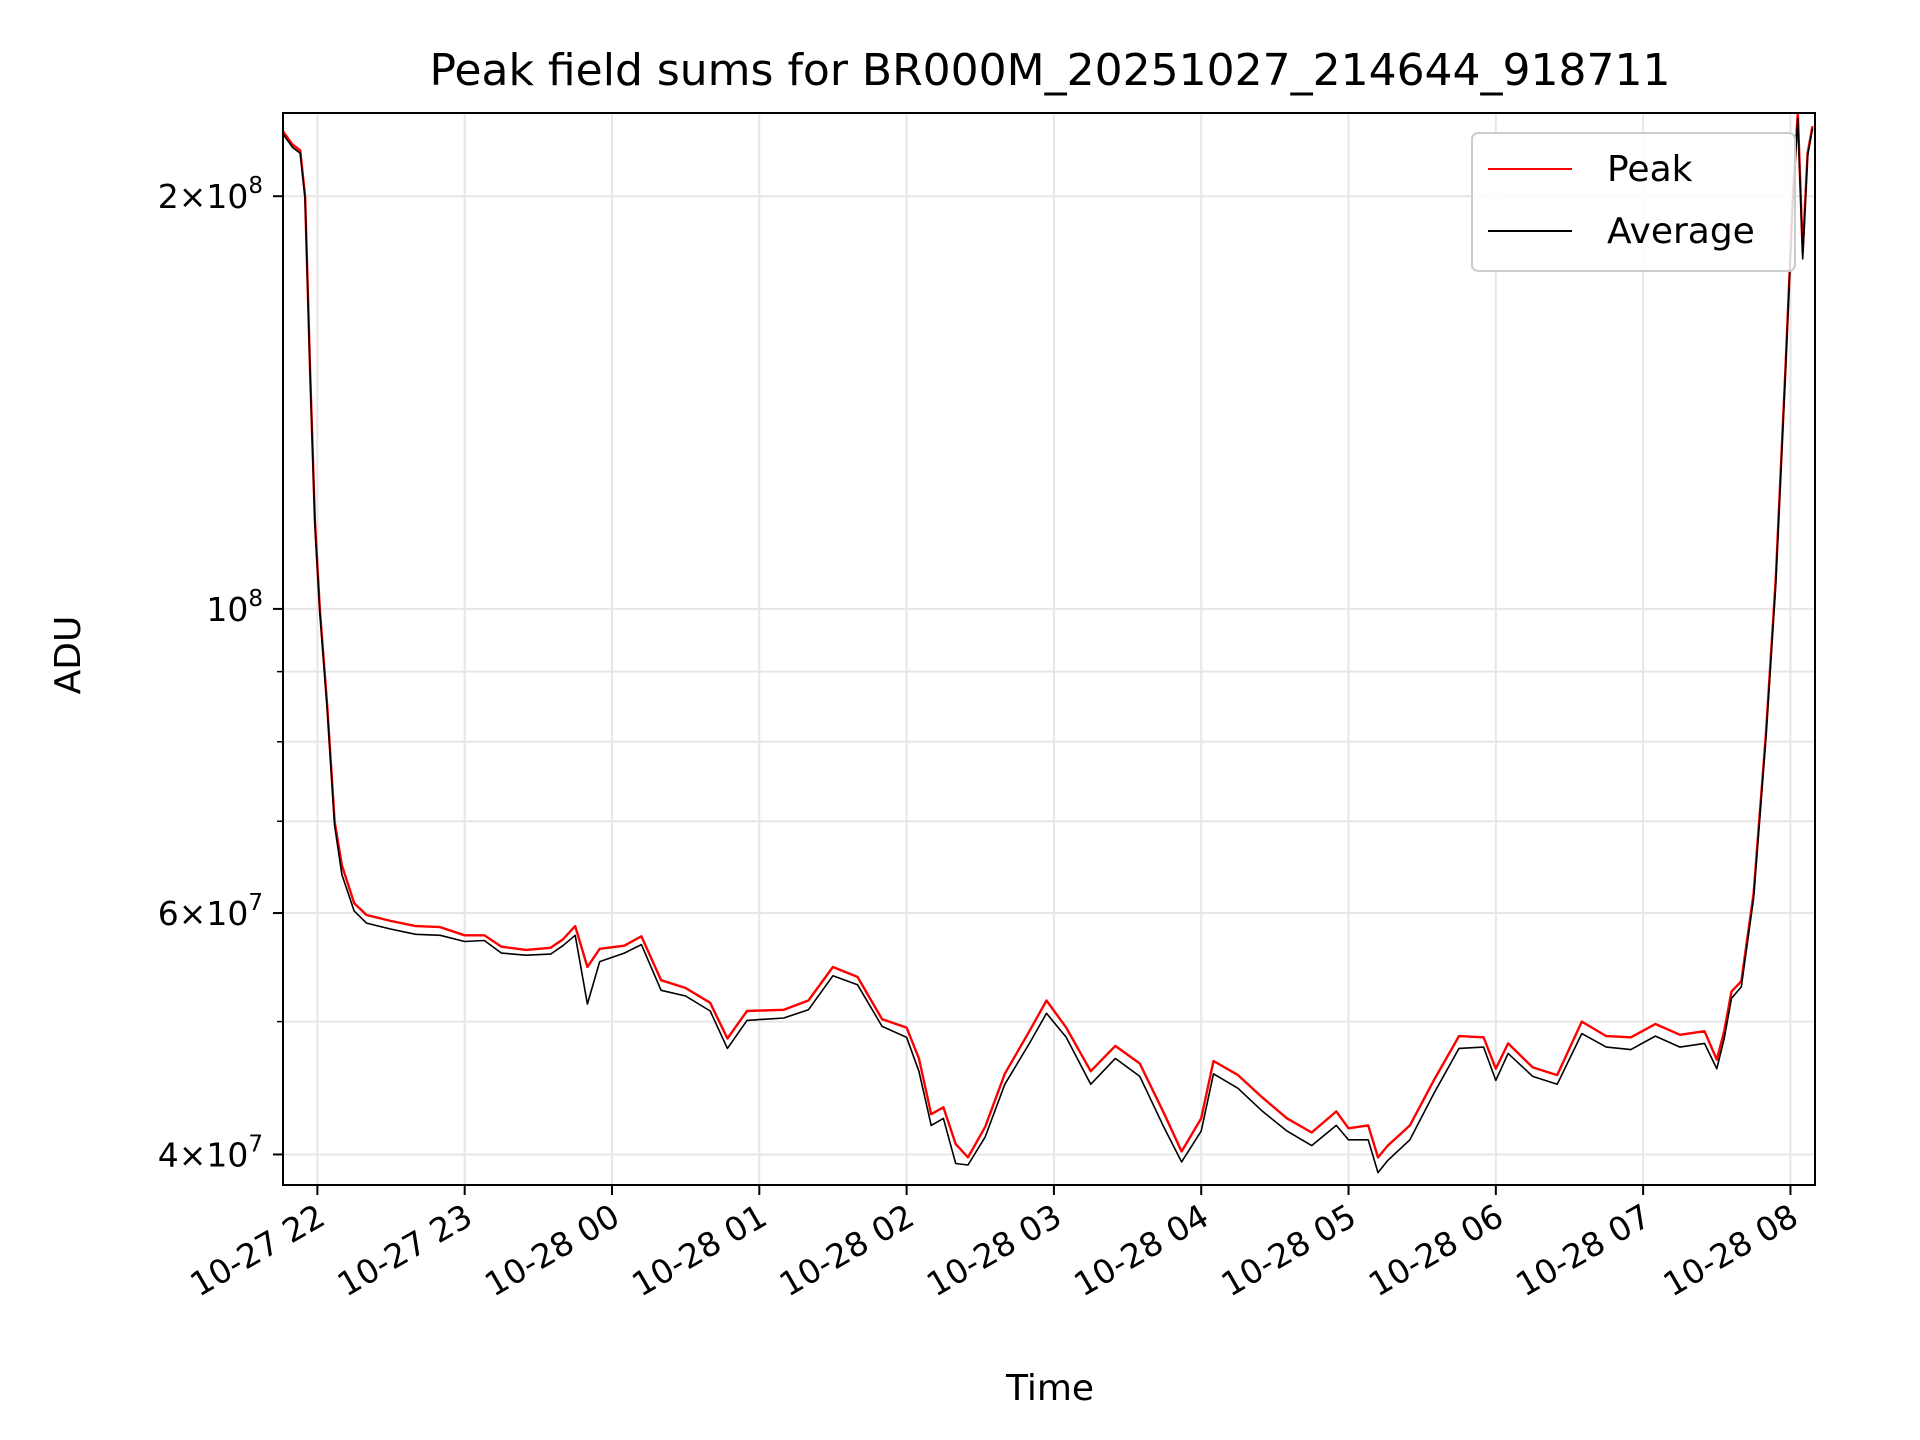 The width and height of the screenshot is (1920, 1440). Describe the element at coordinates (210, 1152) in the screenshot. I see `y-tick-label-0: 4×107` at that location.